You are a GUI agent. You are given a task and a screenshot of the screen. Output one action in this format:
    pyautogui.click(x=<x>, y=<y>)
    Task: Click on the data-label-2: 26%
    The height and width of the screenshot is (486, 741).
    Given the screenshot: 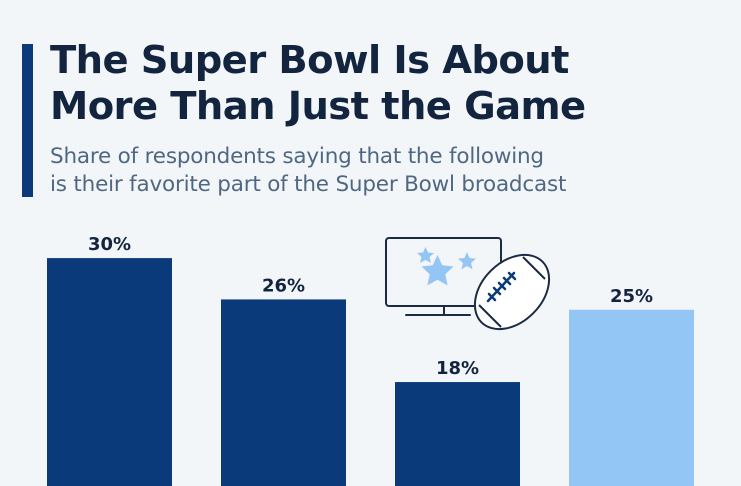 What is the action you would take?
    pyautogui.click(x=283, y=285)
    